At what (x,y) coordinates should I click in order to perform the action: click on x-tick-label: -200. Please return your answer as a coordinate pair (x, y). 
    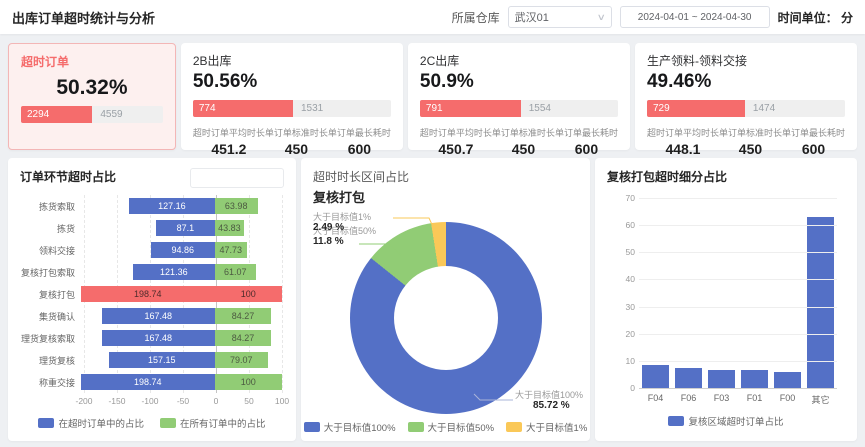
    Looking at the image, I should click on (84, 401).